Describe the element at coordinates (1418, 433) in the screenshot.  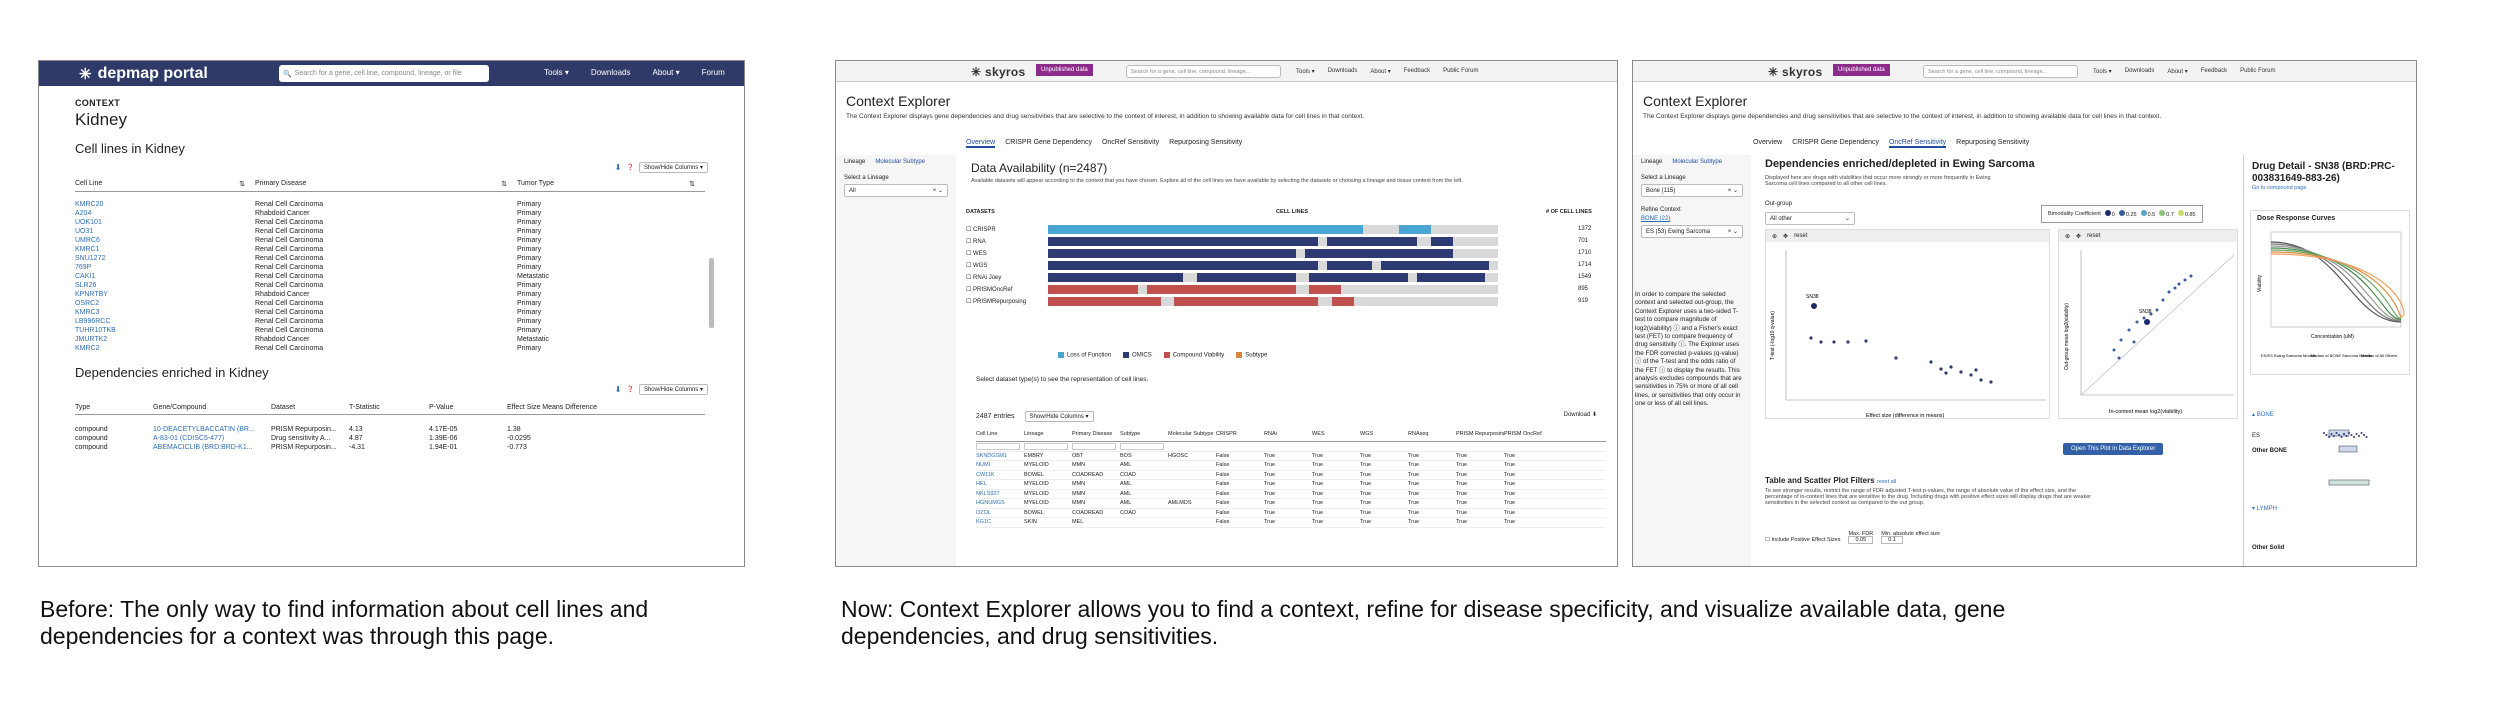
I see `column-header: RNAseq` at that location.